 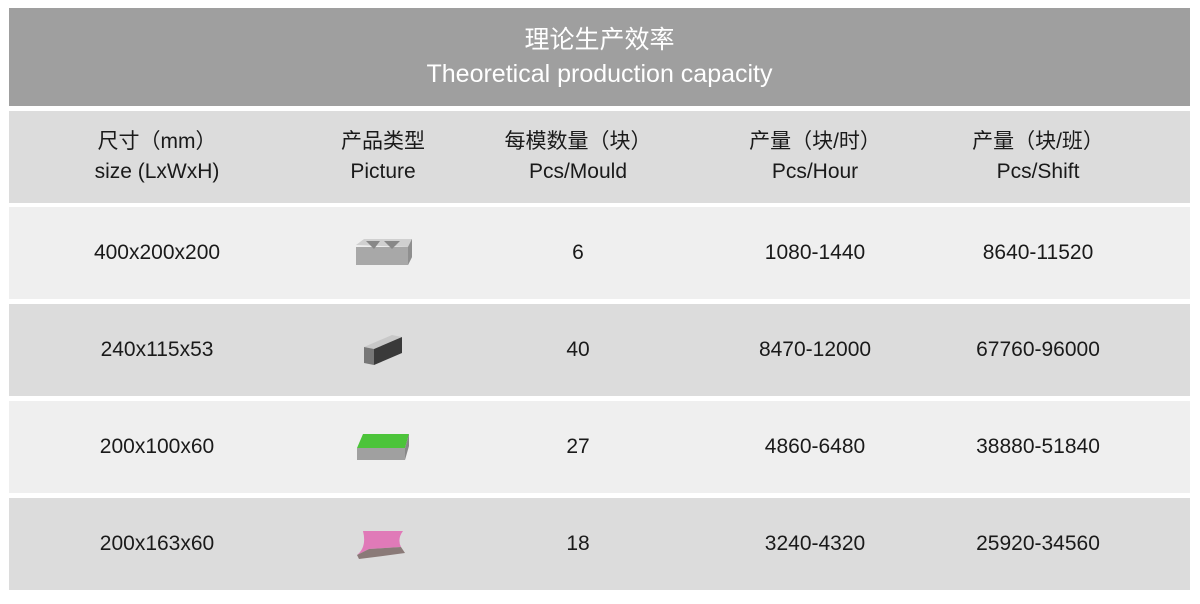 What do you see at coordinates (1038, 156) in the screenshot?
I see `header-shift: 产量（块/班） Pcs/Shift` at bounding box center [1038, 156].